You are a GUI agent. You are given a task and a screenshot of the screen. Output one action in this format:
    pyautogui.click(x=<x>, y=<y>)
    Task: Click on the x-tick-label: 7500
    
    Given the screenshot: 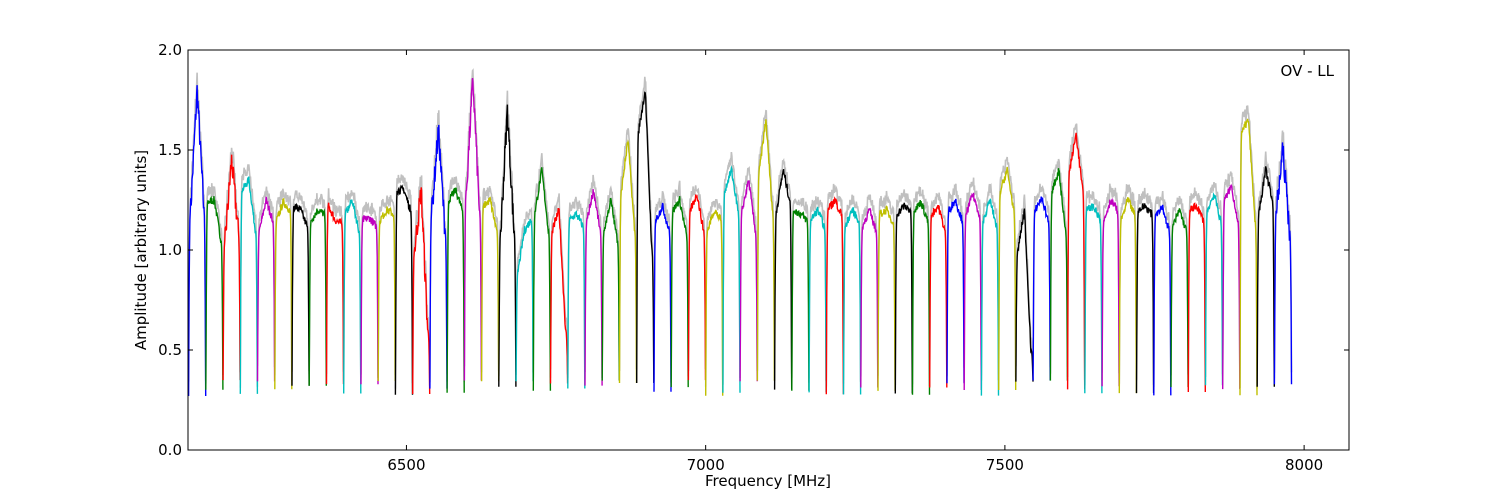 What is the action you would take?
    pyautogui.click(x=1005, y=465)
    